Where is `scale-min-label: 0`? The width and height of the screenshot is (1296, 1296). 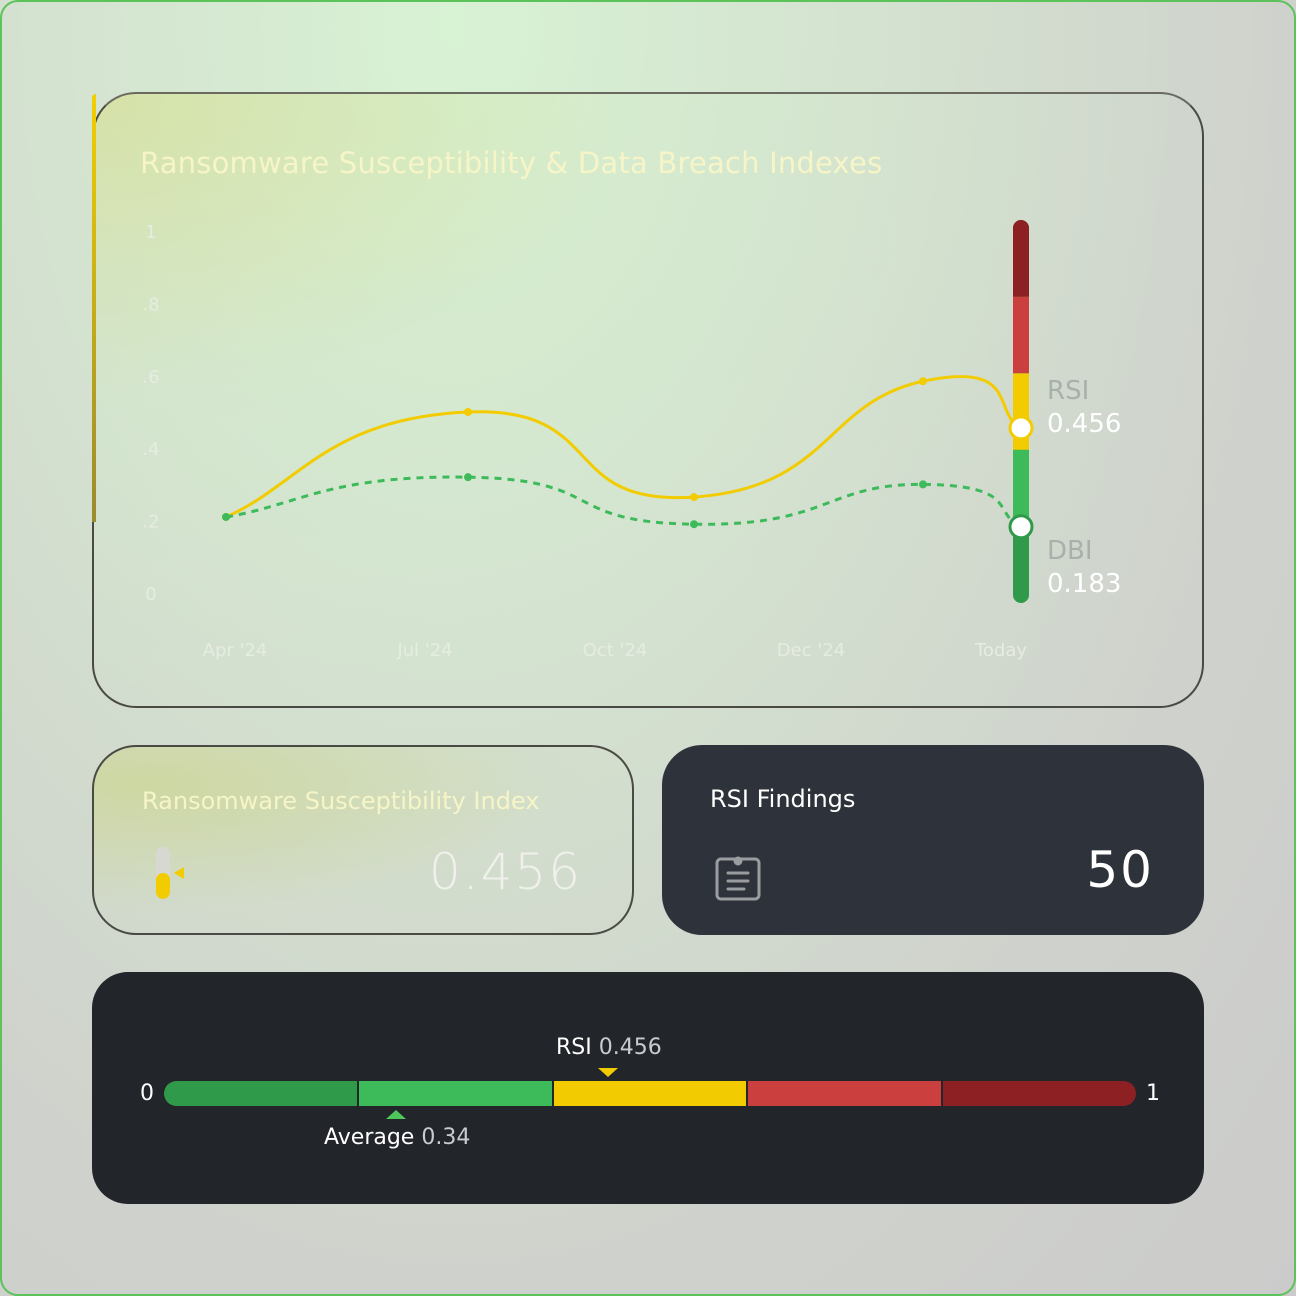
scale-min-label: 0 is located at coordinates (147, 1093).